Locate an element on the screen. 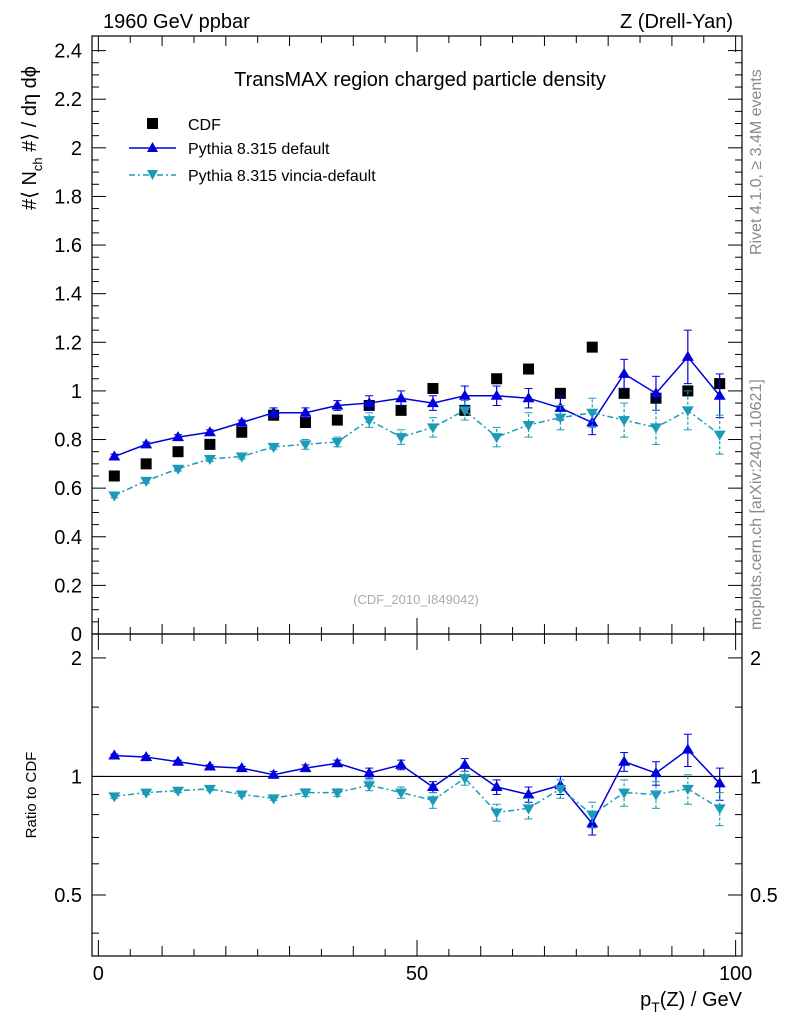 The height and width of the screenshot is (1024, 786). ratio-ytick-label-right: 0.5 is located at coordinates (764, 896).